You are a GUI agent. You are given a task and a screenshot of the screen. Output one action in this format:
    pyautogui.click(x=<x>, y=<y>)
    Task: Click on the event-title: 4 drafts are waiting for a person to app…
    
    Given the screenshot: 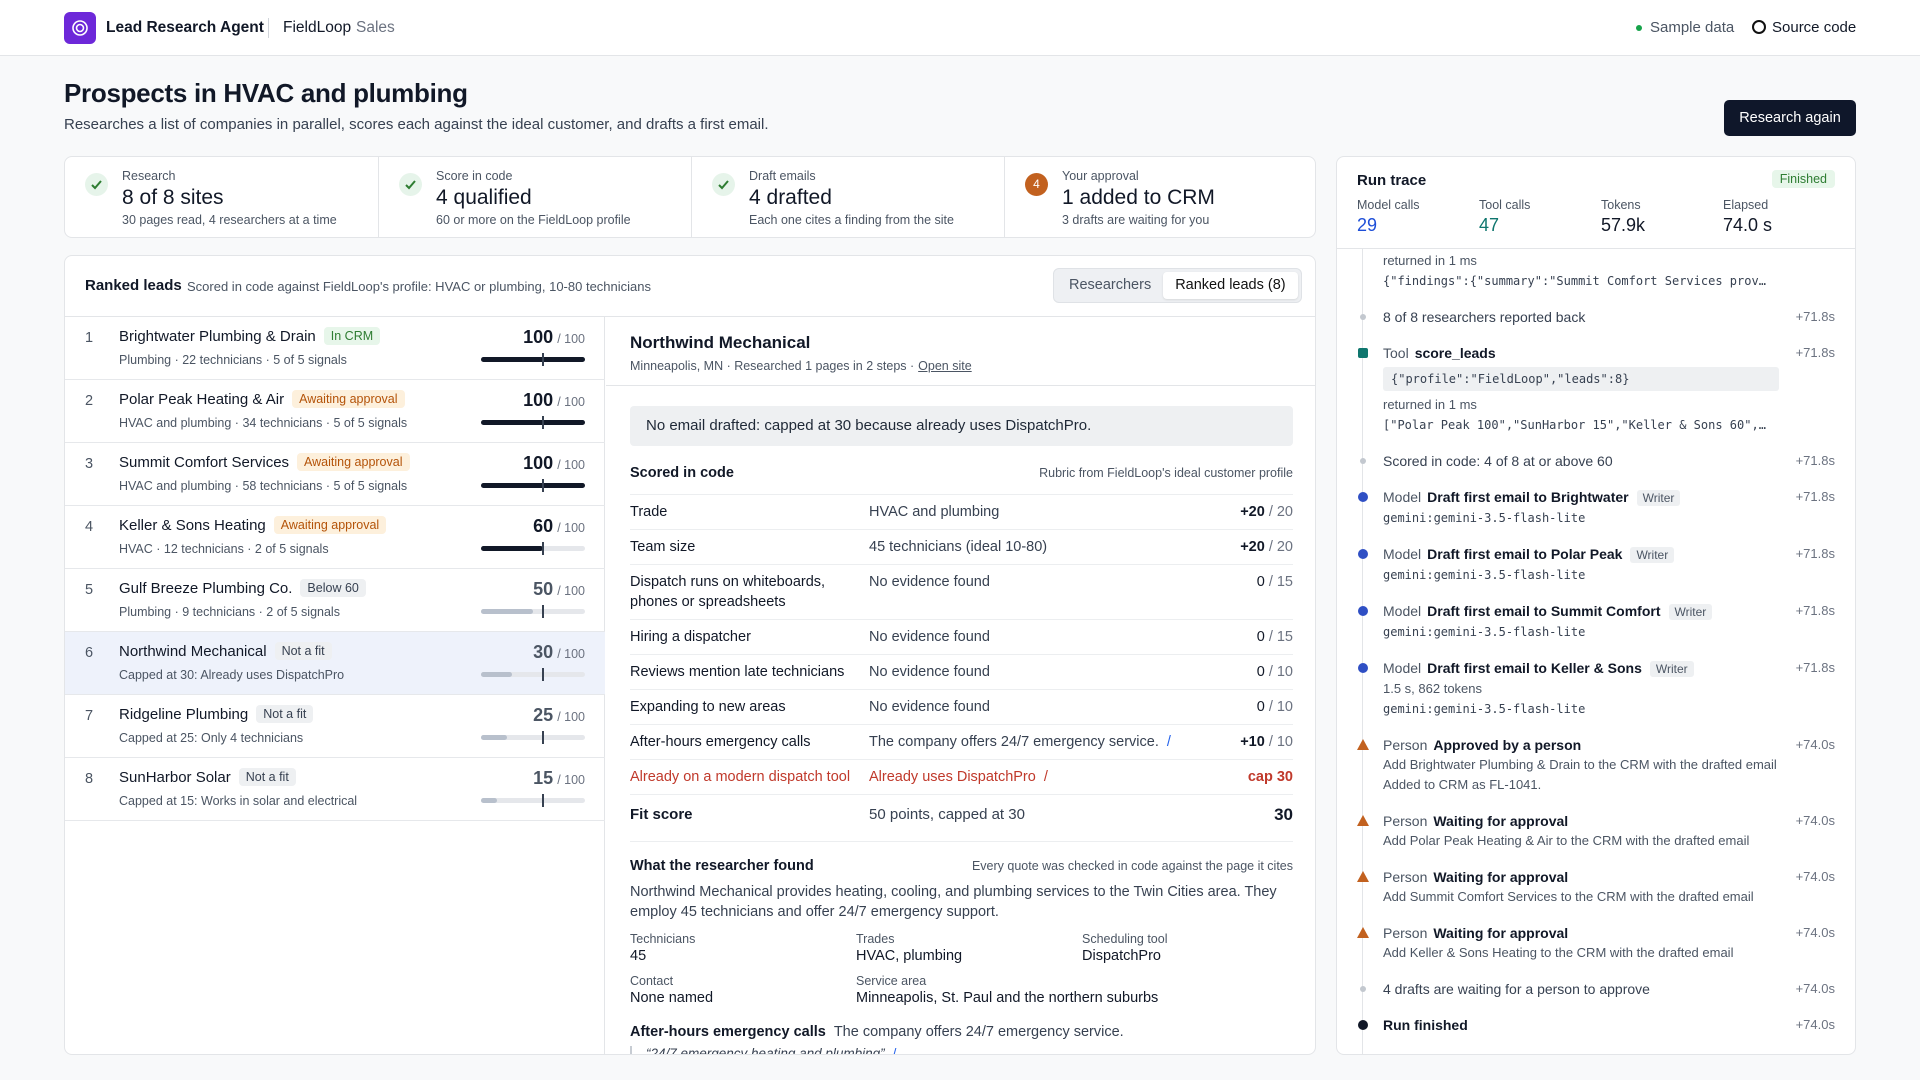 What is the action you would take?
    pyautogui.click(x=1609, y=989)
    